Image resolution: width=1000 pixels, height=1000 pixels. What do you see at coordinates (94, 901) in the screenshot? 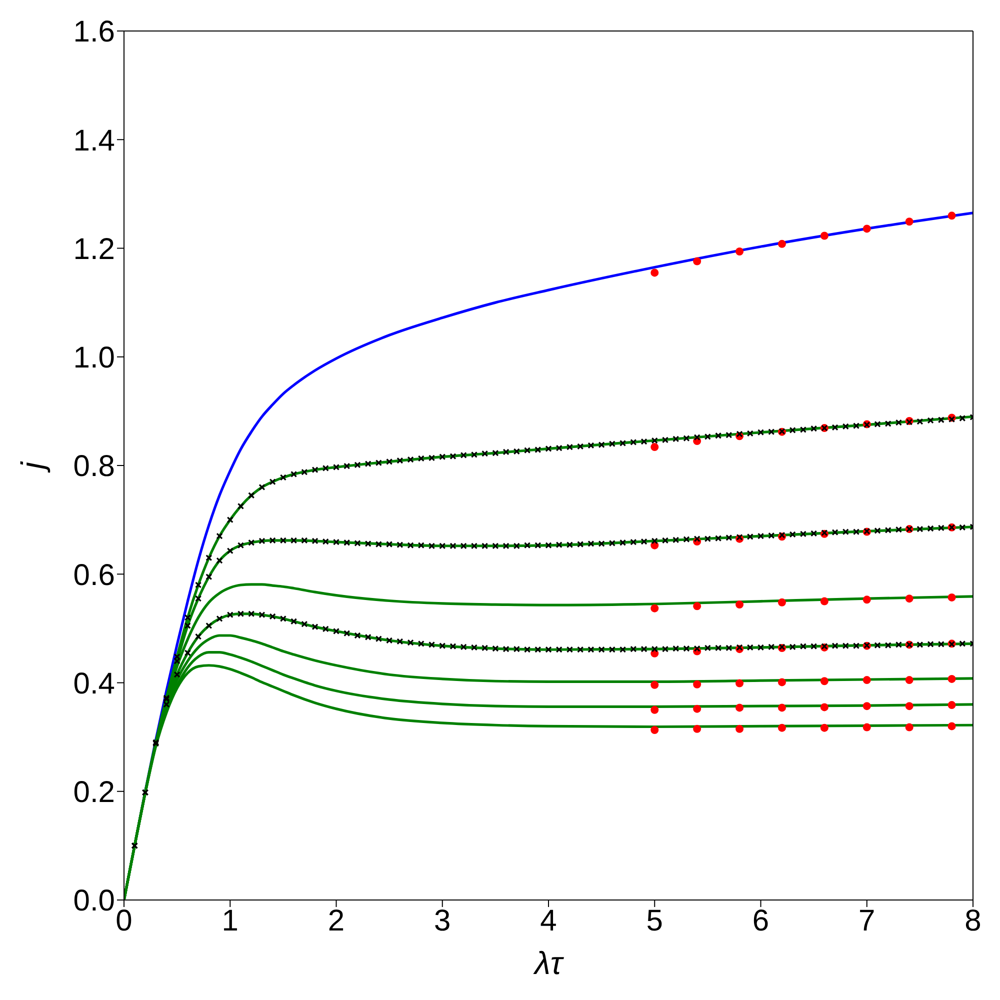
I see `y-tick-label: 0.0` at bounding box center [94, 901].